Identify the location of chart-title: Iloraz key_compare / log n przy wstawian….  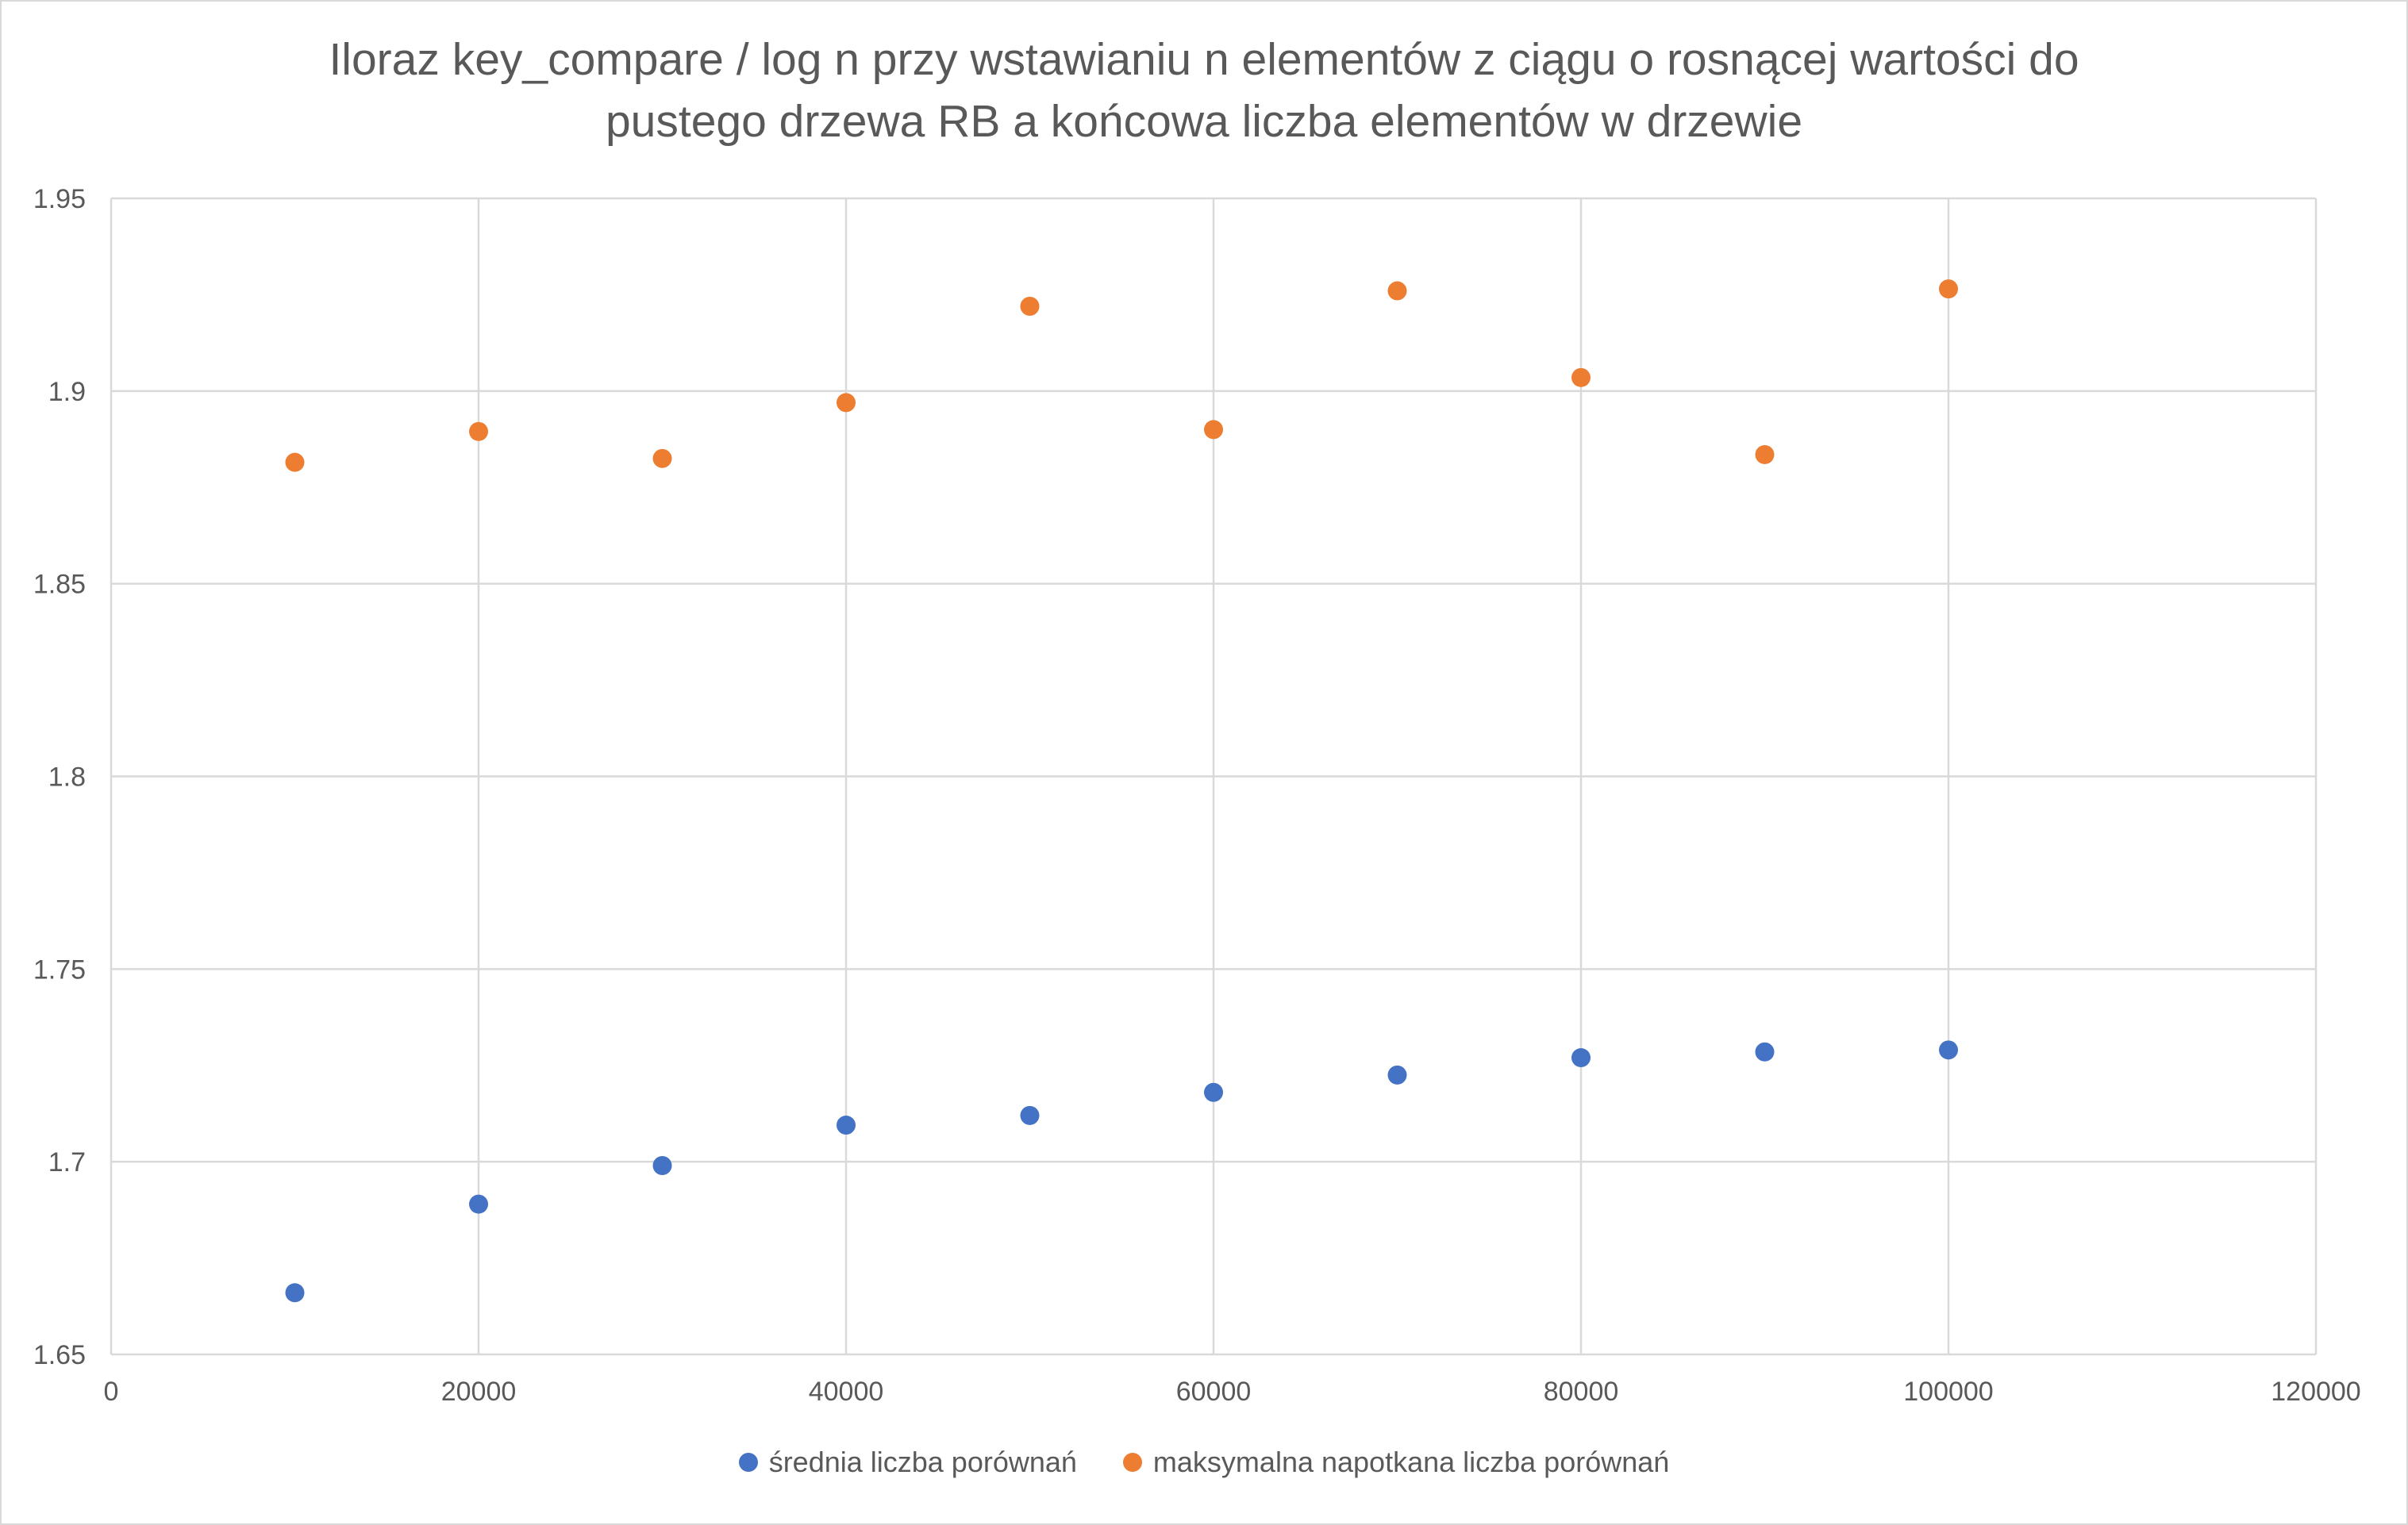
(1204, 90).